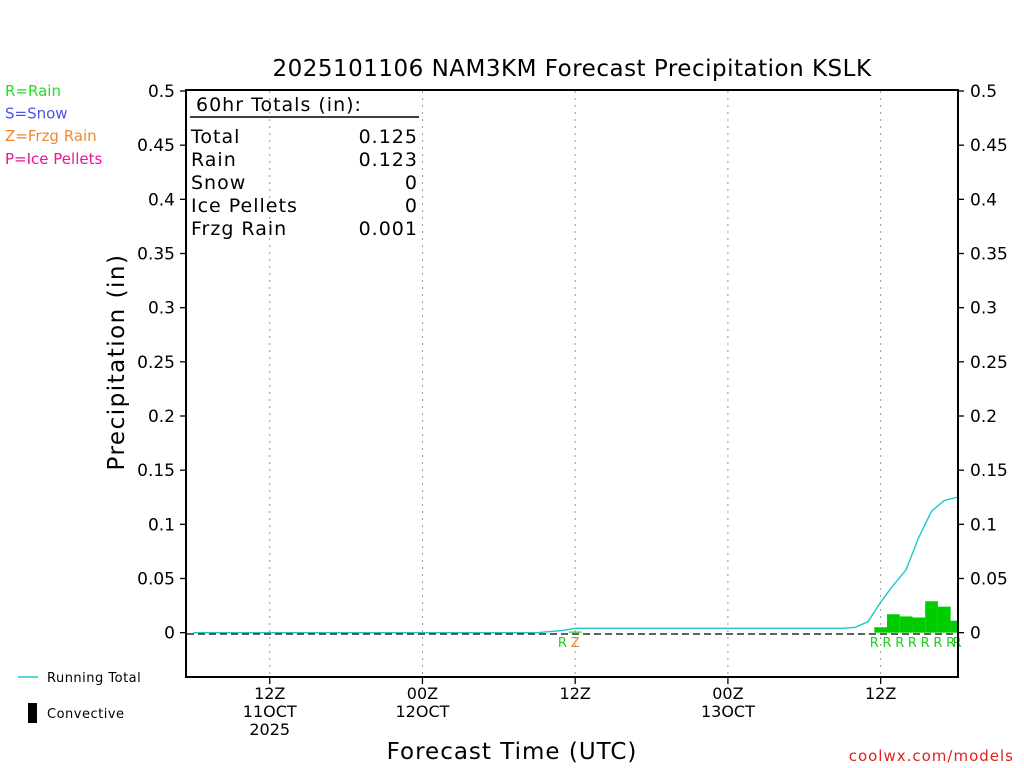  I want to click on totals-row-label: Total, so click(215, 137).